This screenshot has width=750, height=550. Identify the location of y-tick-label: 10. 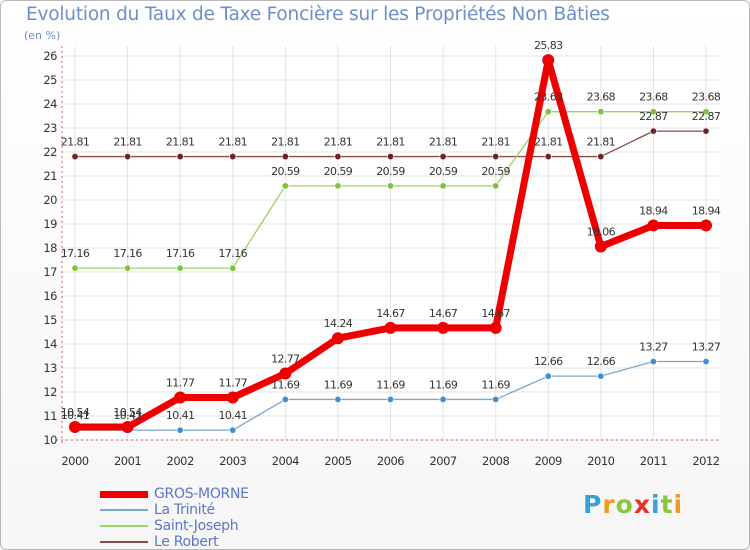
(50, 440).